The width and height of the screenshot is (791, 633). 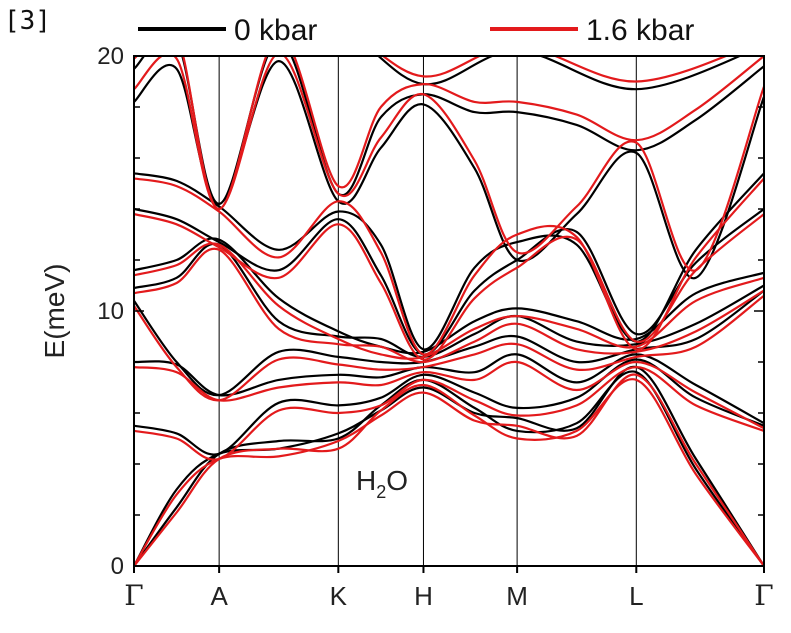 I want to click on x-tick-label-2: K, so click(x=339, y=596).